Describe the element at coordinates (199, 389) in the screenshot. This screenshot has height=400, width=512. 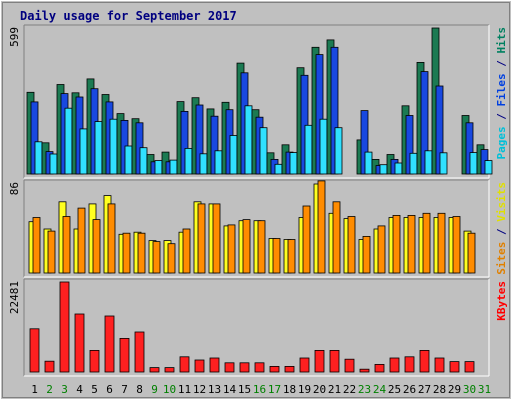
I see `x-label-day-12: 12` at that location.